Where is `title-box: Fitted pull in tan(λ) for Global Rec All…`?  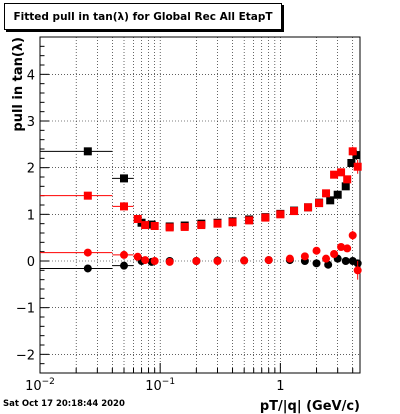
title-box: Fitted pull in tan(λ) for Global Rec All… is located at coordinates (143, 16).